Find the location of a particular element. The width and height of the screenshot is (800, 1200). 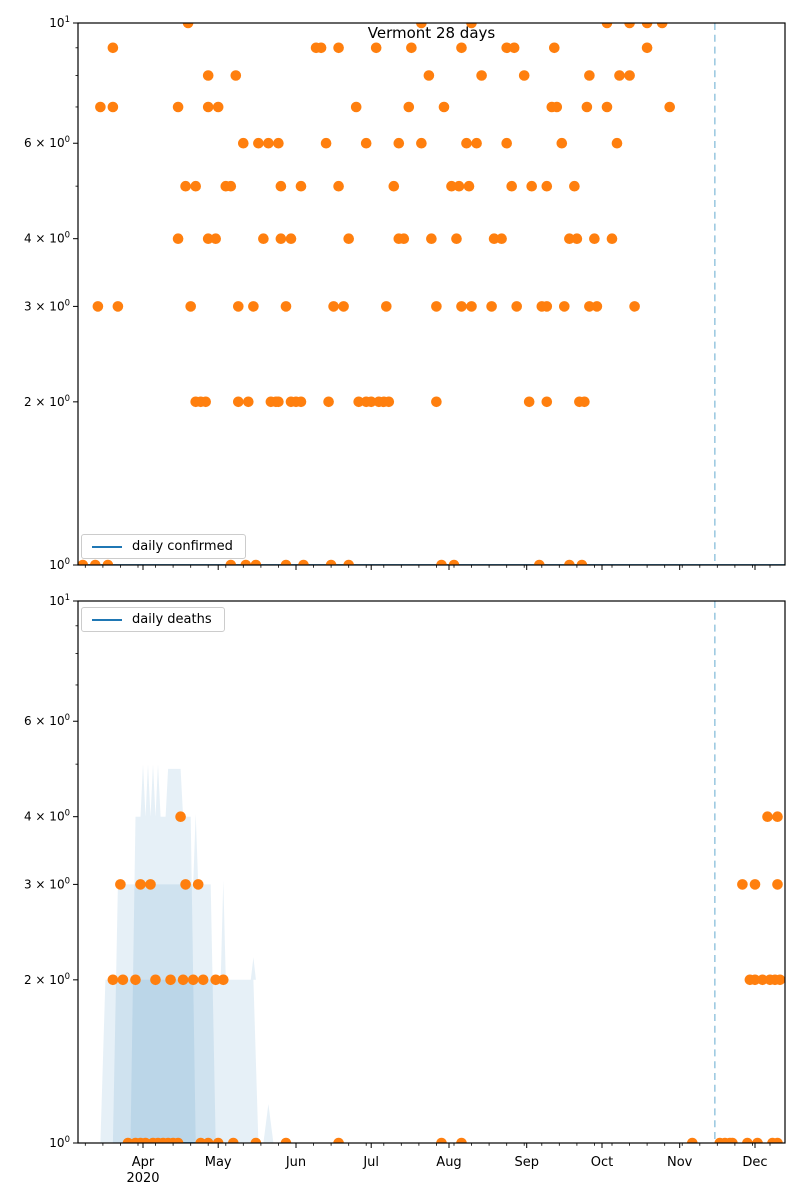

legend-label: daily deaths is located at coordinates (172, 619).